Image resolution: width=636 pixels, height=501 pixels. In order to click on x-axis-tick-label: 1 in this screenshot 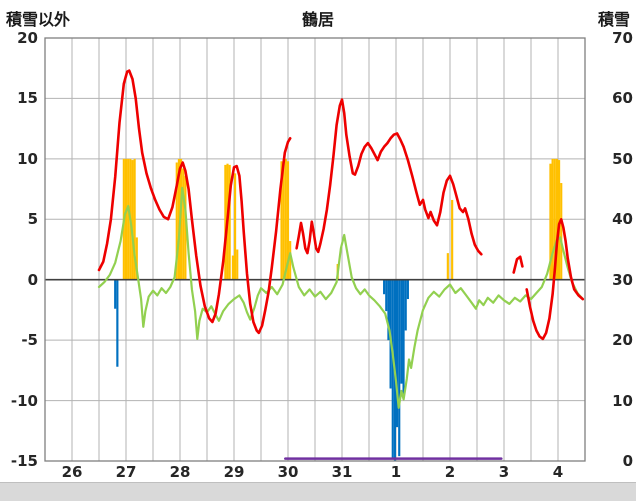, I will do `click(396, 472)`.